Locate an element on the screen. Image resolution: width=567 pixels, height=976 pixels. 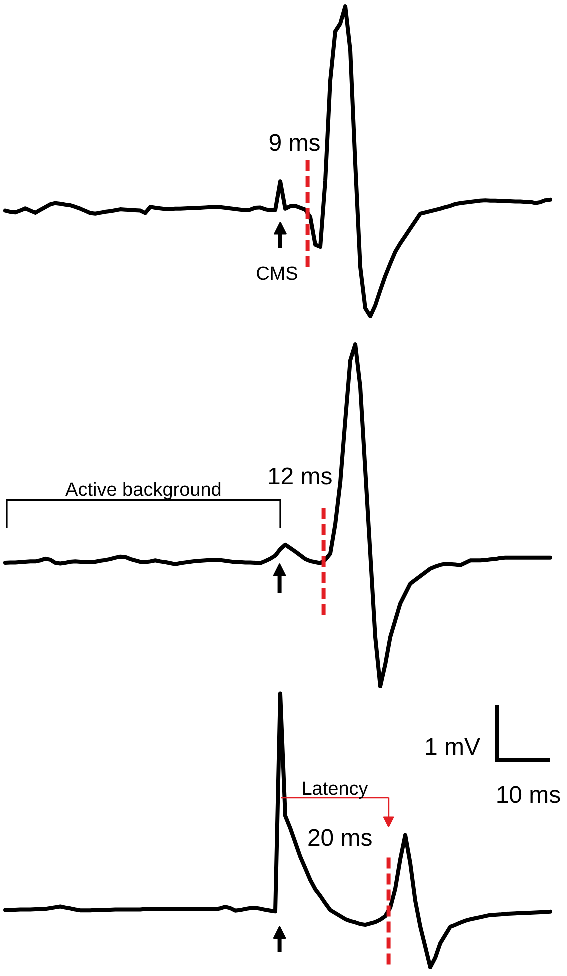
annotation: CMS is located at coordinates (277, 274).